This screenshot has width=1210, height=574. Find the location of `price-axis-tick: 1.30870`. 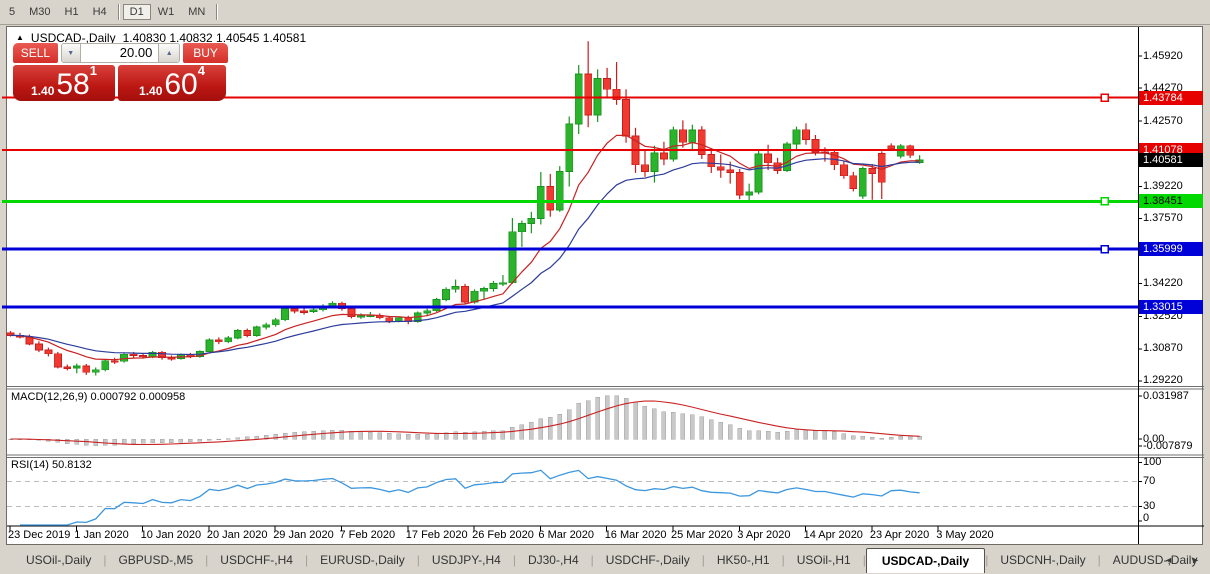

price-axis-tick: 1.30870 is located at coordinates (1163, 348).